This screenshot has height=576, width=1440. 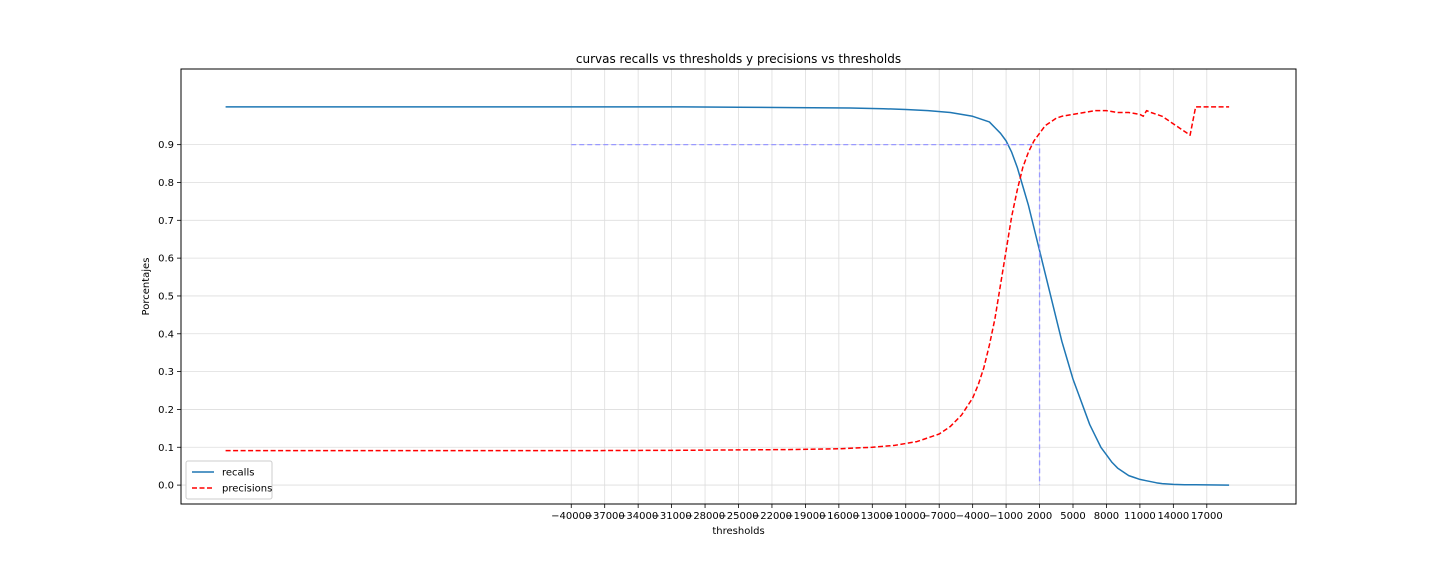 What do you see at coordinates (247, 489) in the screenshot?
I see `legend-label-precisions: precisions` at bounding box center [247, 489].